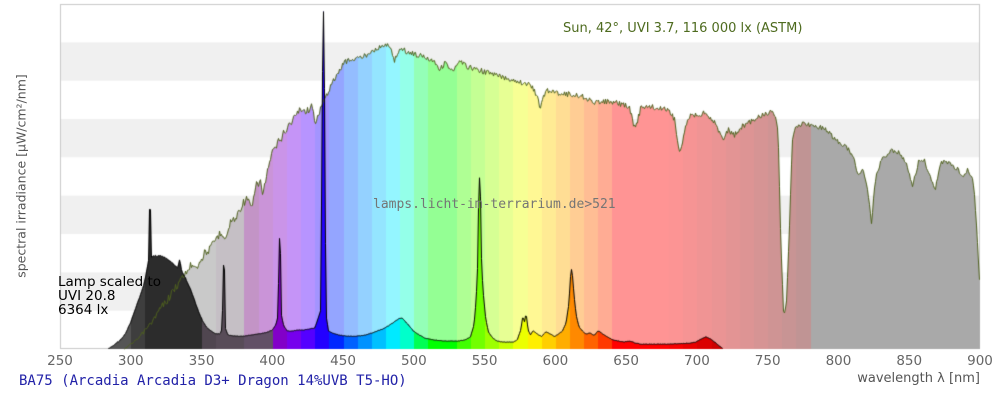 Image resolution: width=1000 pixels, height=400 pixels. I want to click on x-tick-label: 750, so click(767, 361).